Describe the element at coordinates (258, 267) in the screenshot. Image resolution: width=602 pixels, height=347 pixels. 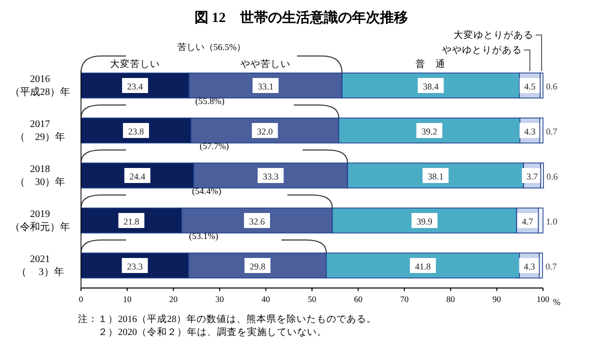
I see `data-label: 29.8` at that location.